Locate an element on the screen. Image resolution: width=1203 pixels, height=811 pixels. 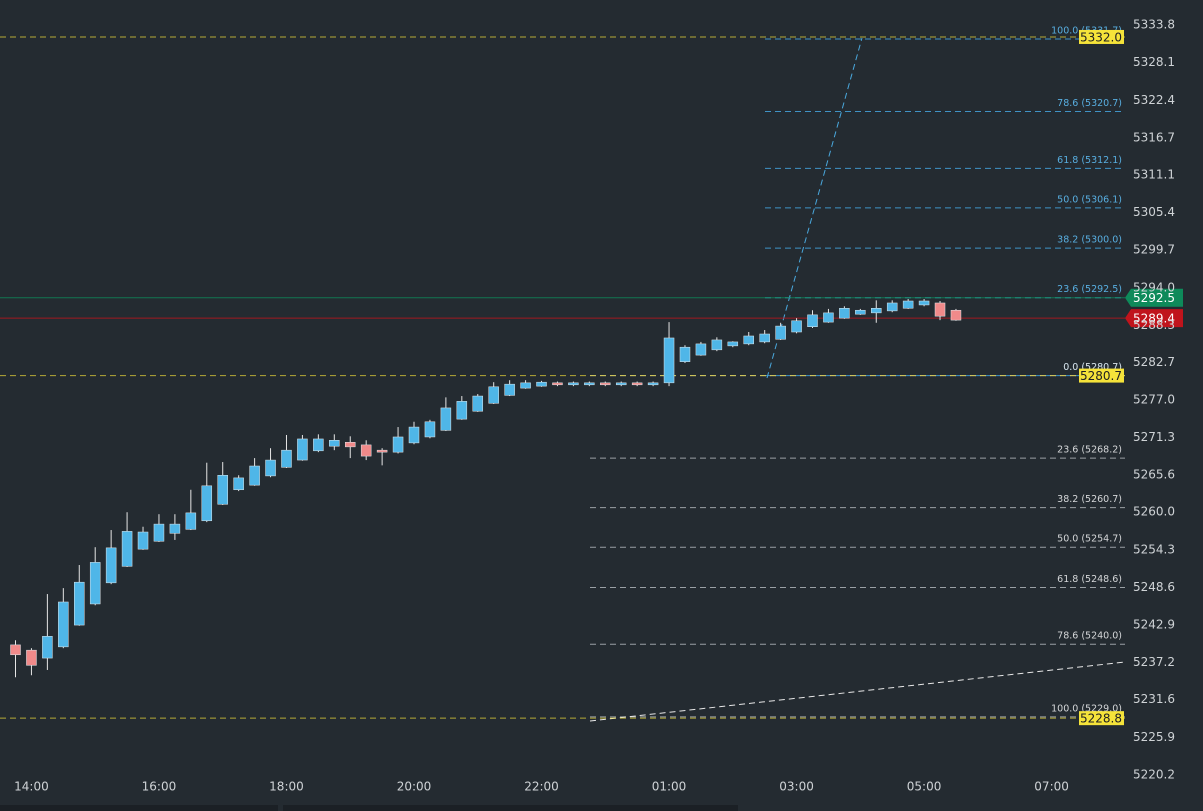
y-tick-label: 5225.9 is located at coordinates (1154, 737).